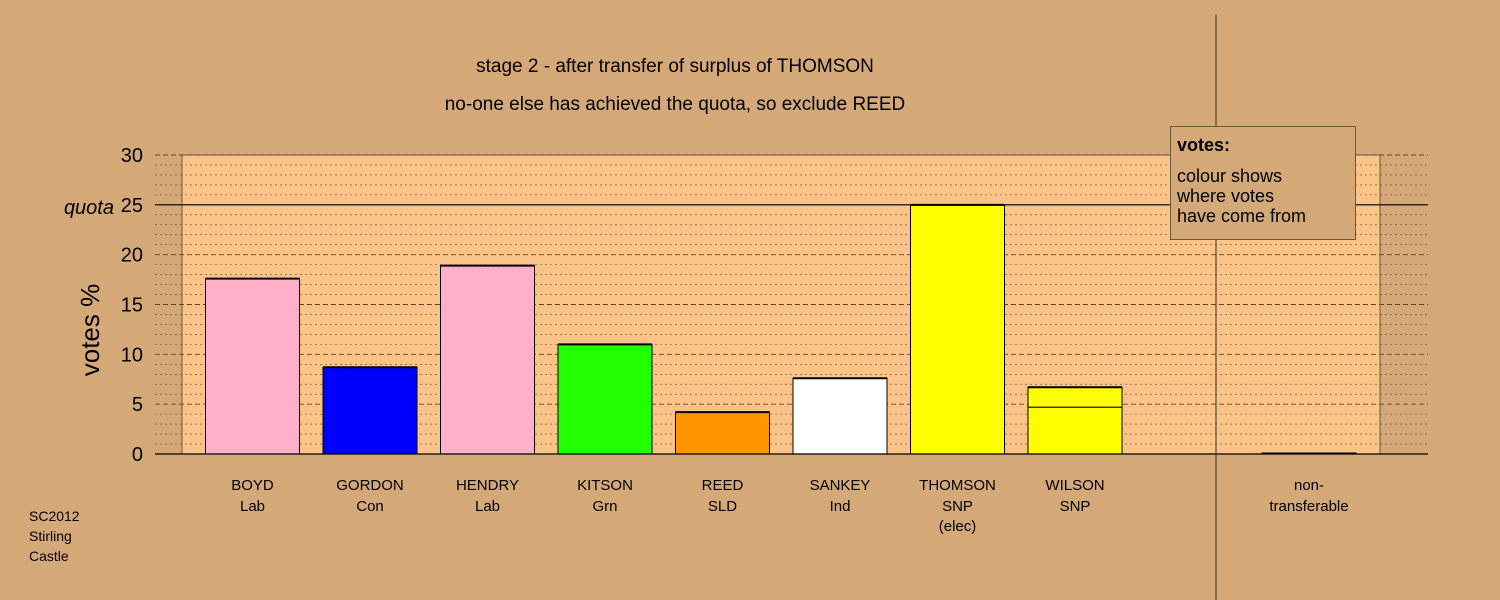 The height and width of the screenshot is (600, 1500). Describe the element at coordinates (1309, 485) in the screenshot. I see `nontransferable-label-line1: non-` at that location.